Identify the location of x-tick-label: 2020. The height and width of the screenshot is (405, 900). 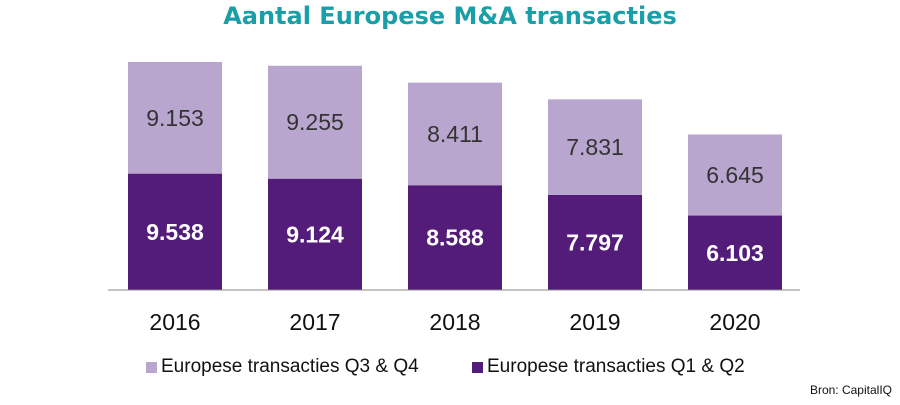
(734, 322).